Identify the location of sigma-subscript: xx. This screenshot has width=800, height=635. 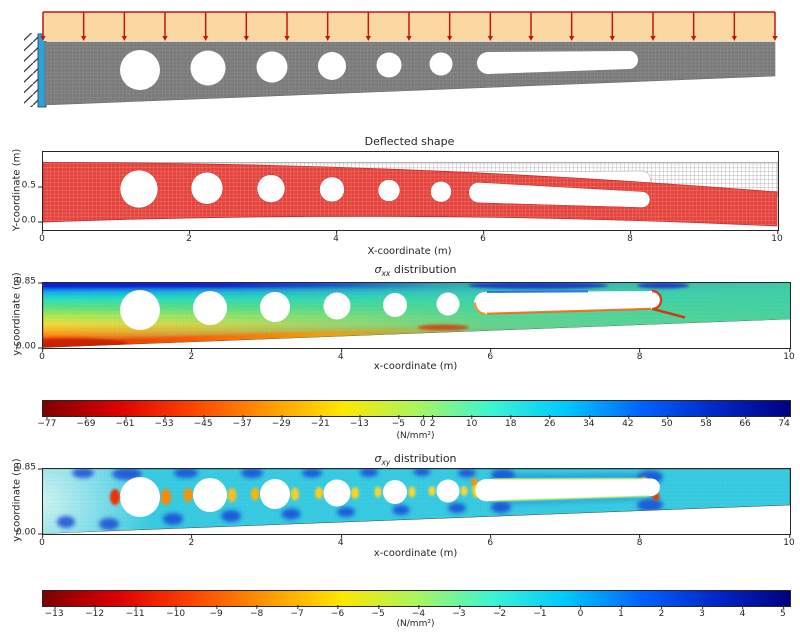
(386, 274).